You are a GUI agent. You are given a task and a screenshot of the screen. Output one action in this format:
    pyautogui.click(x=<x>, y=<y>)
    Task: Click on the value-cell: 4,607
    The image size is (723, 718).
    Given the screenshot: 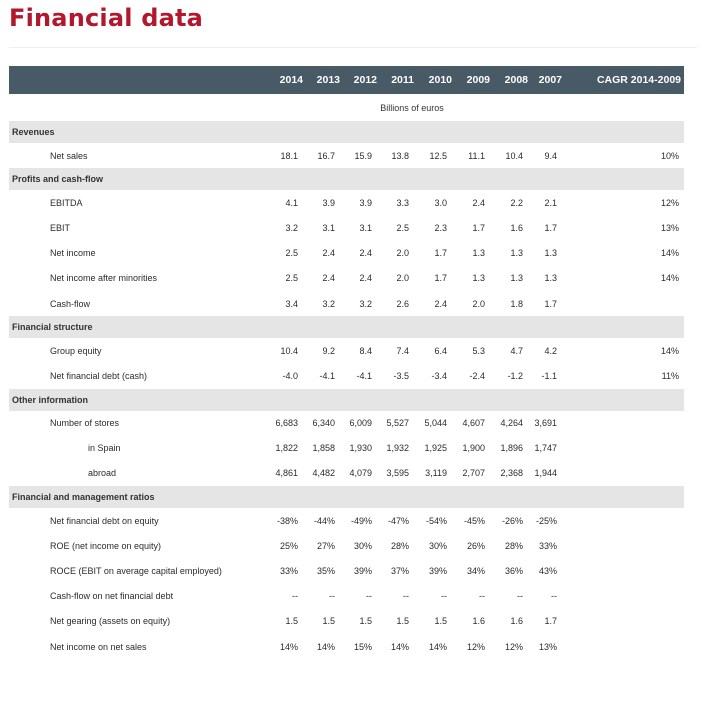 What is the action you would take?
    pyautogui.click(x=473, y=423)
    